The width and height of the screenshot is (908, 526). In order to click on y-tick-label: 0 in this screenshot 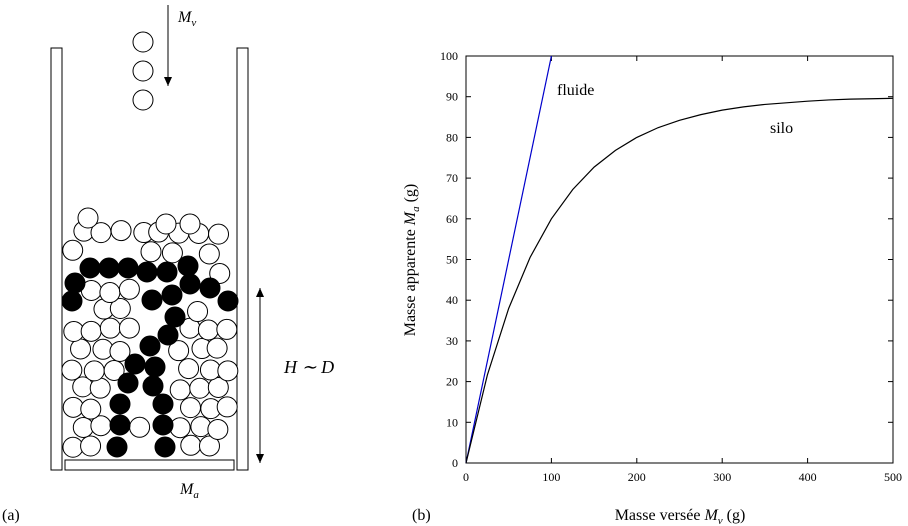, I will do `click(455, 463)`.